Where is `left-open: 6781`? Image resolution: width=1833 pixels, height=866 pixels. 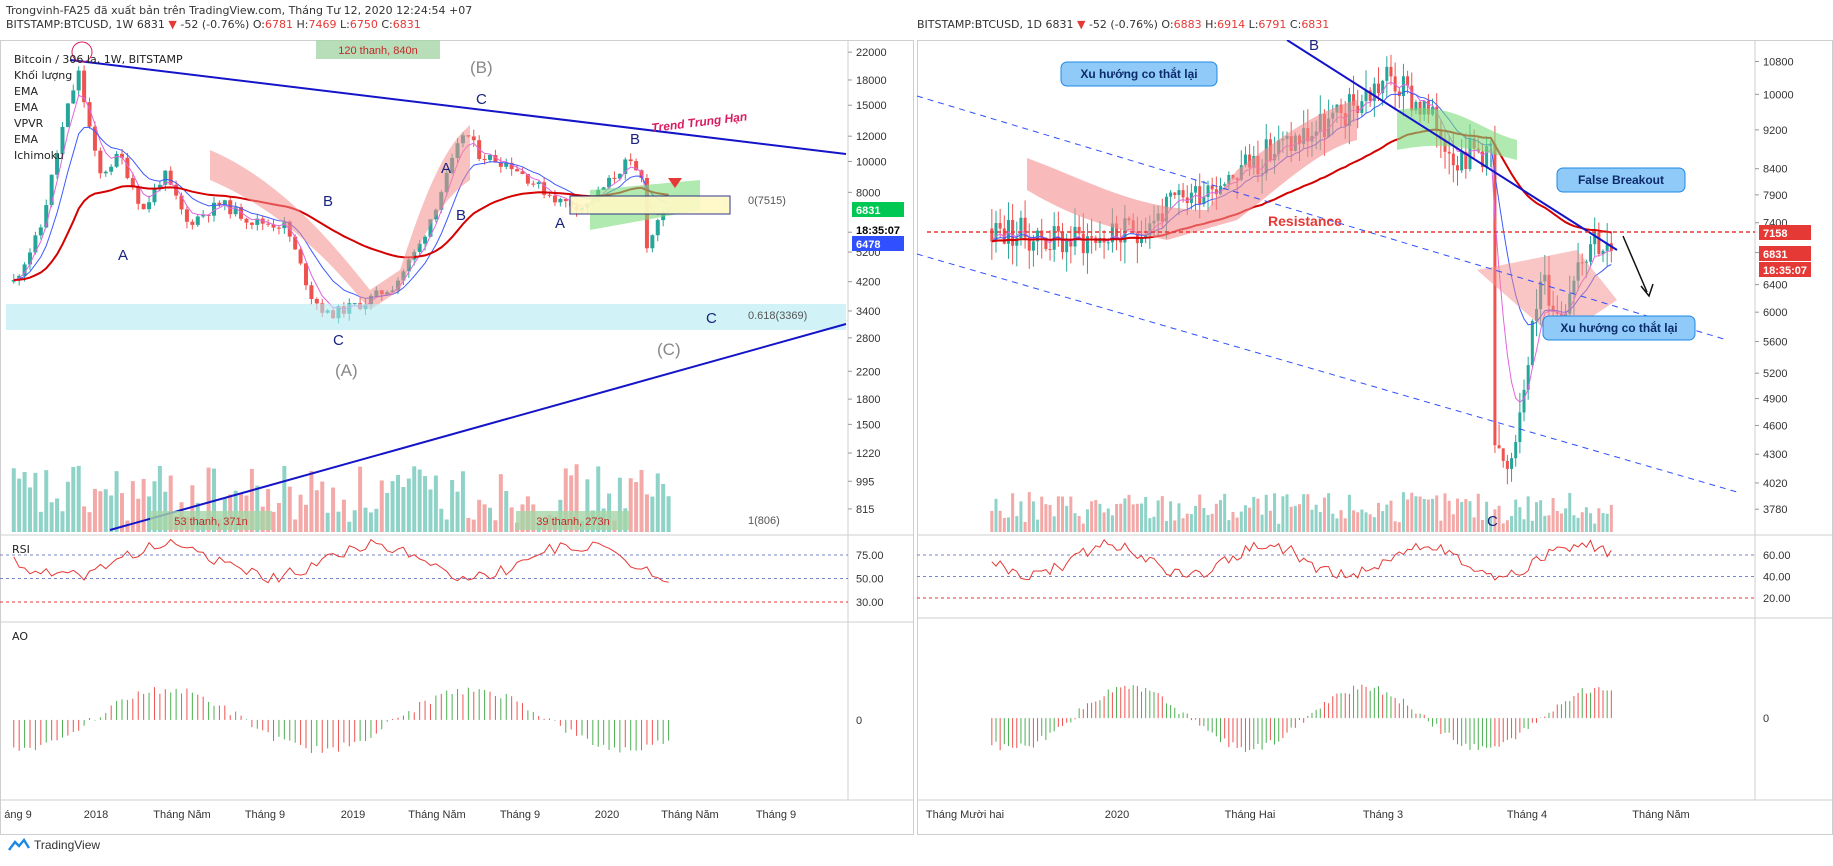
left-open: 6781 is located at coordinates (279, 24).